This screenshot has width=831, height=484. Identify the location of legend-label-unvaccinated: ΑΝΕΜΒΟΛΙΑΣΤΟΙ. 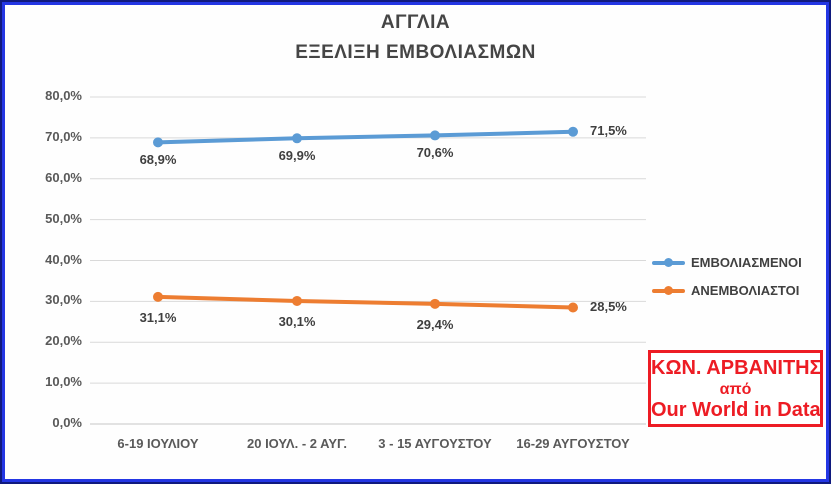
(745, 290).